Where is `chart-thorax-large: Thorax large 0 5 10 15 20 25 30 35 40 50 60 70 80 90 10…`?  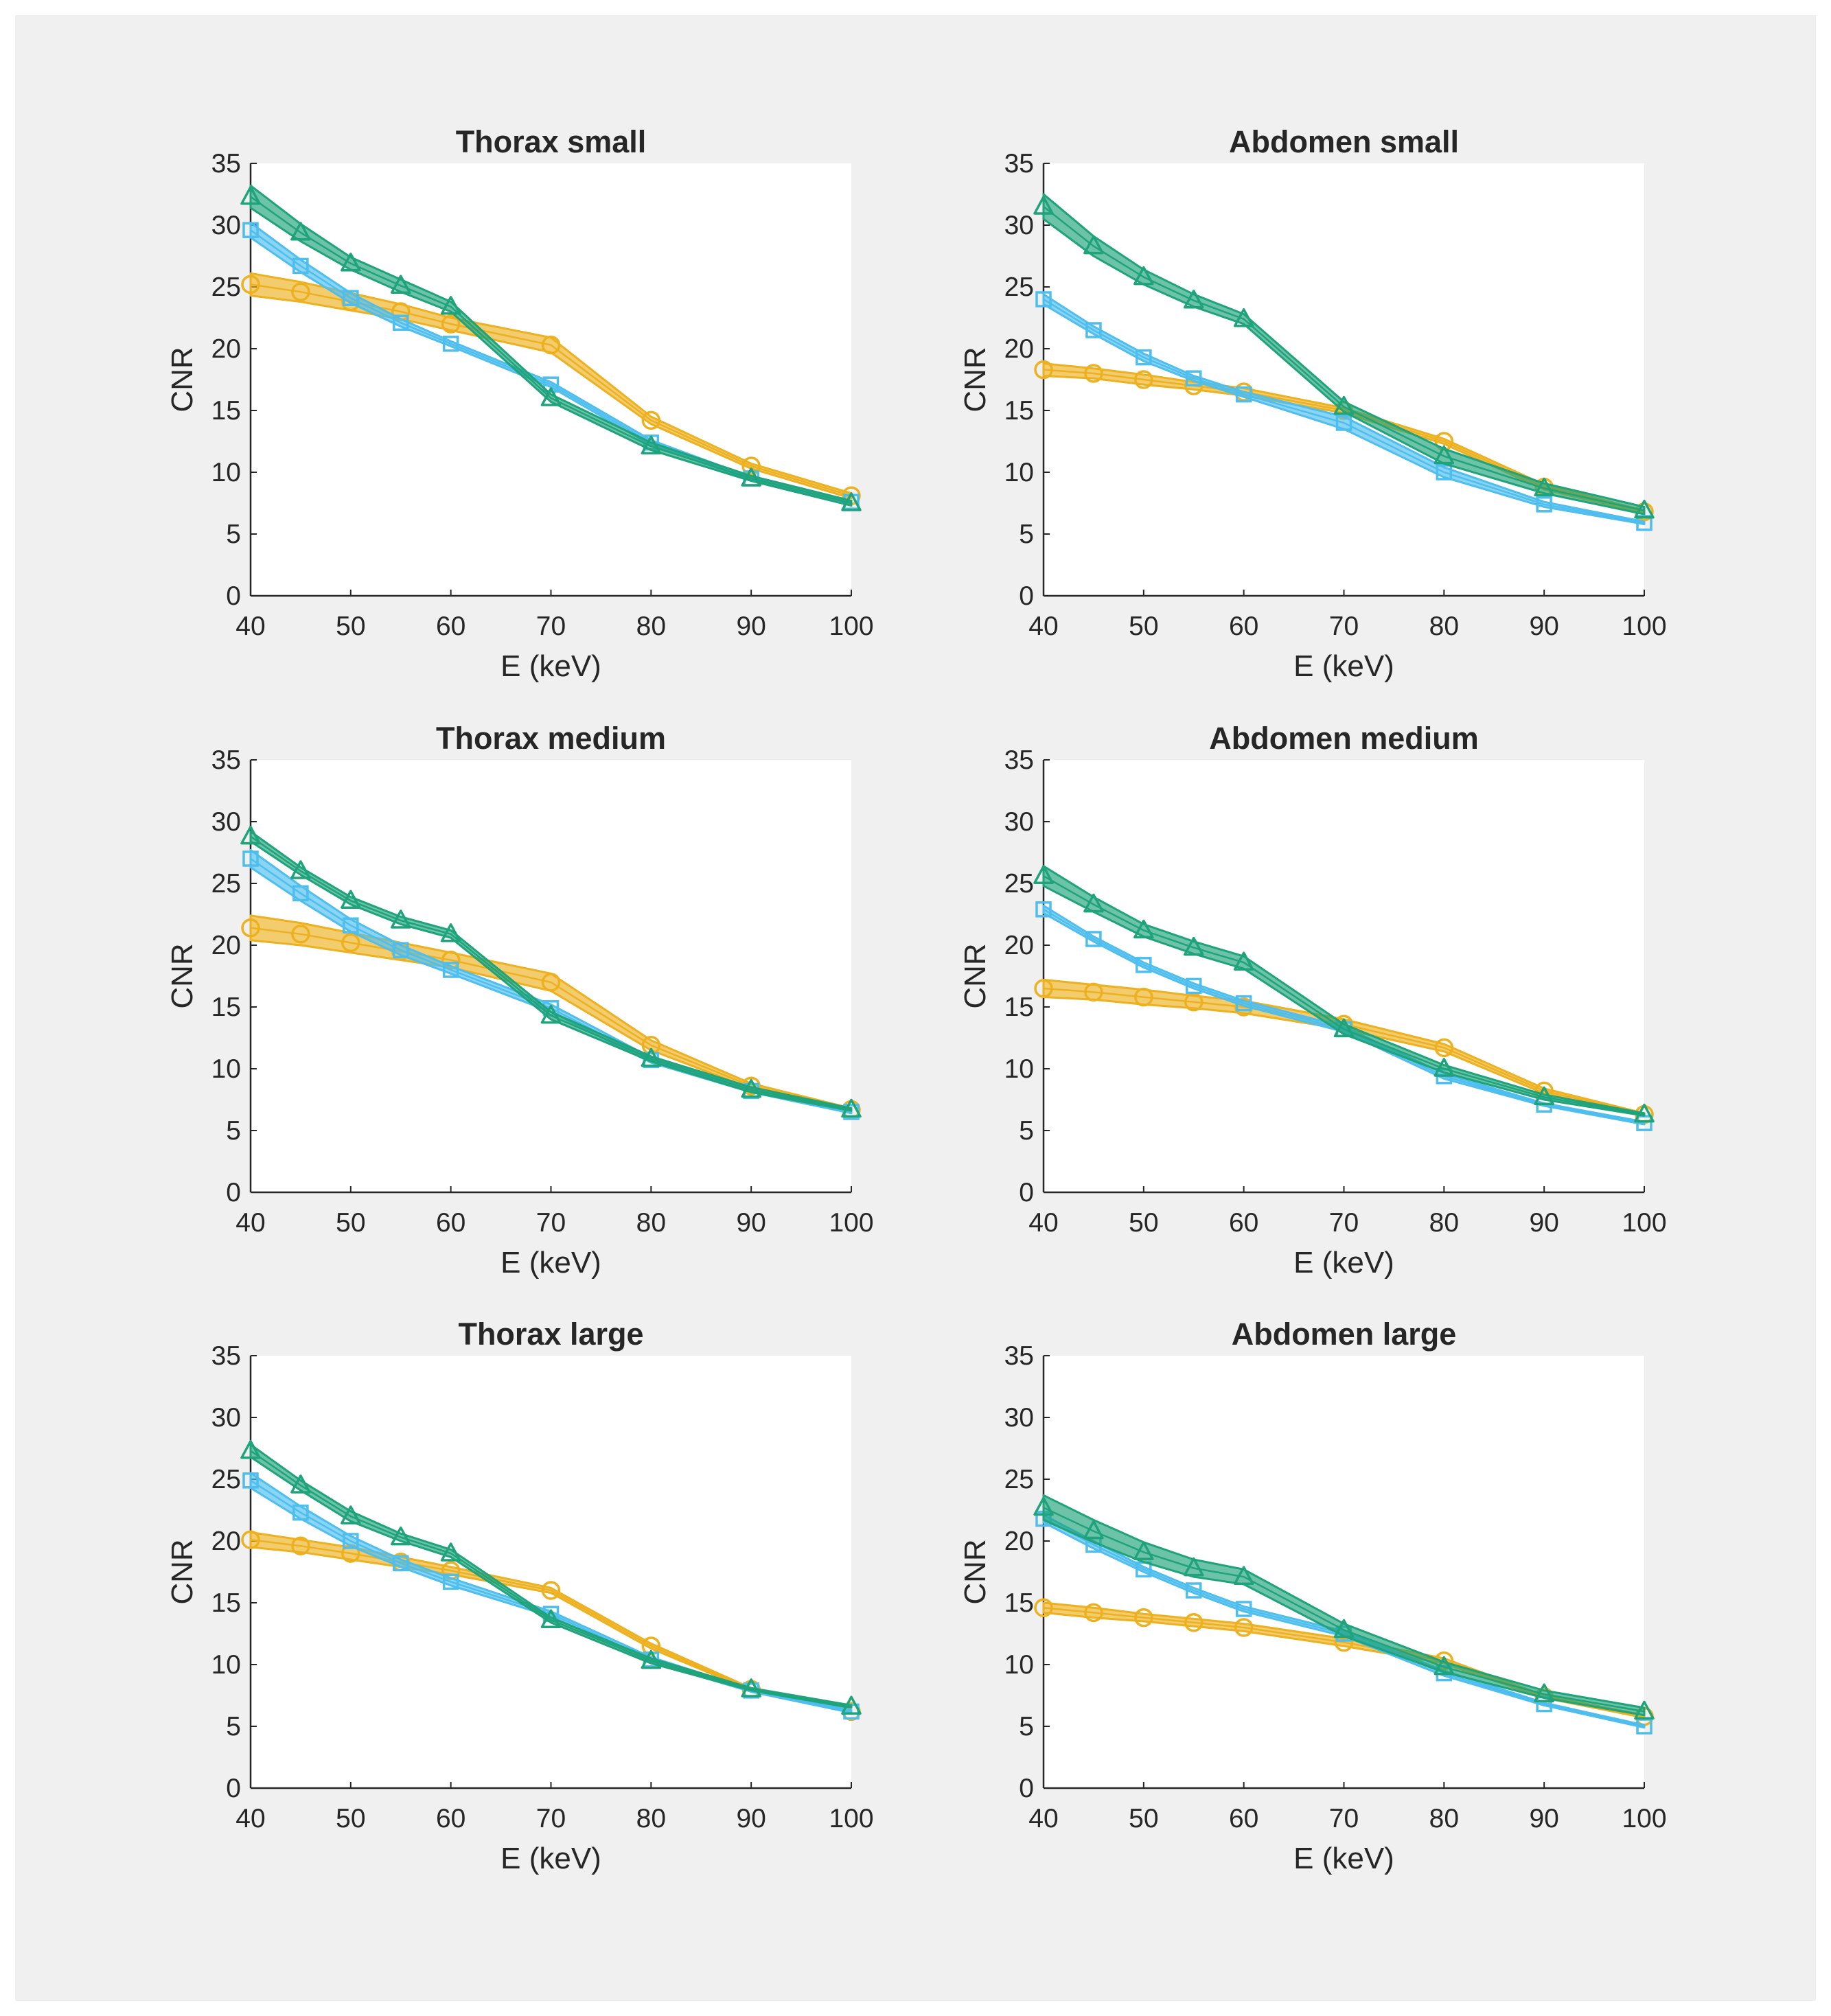
chart-thorax-large: Thorax large 0 5 10 15 20 25 30 35 40 50 60 70 80 90 10… is located at coordinates (519, 1596).